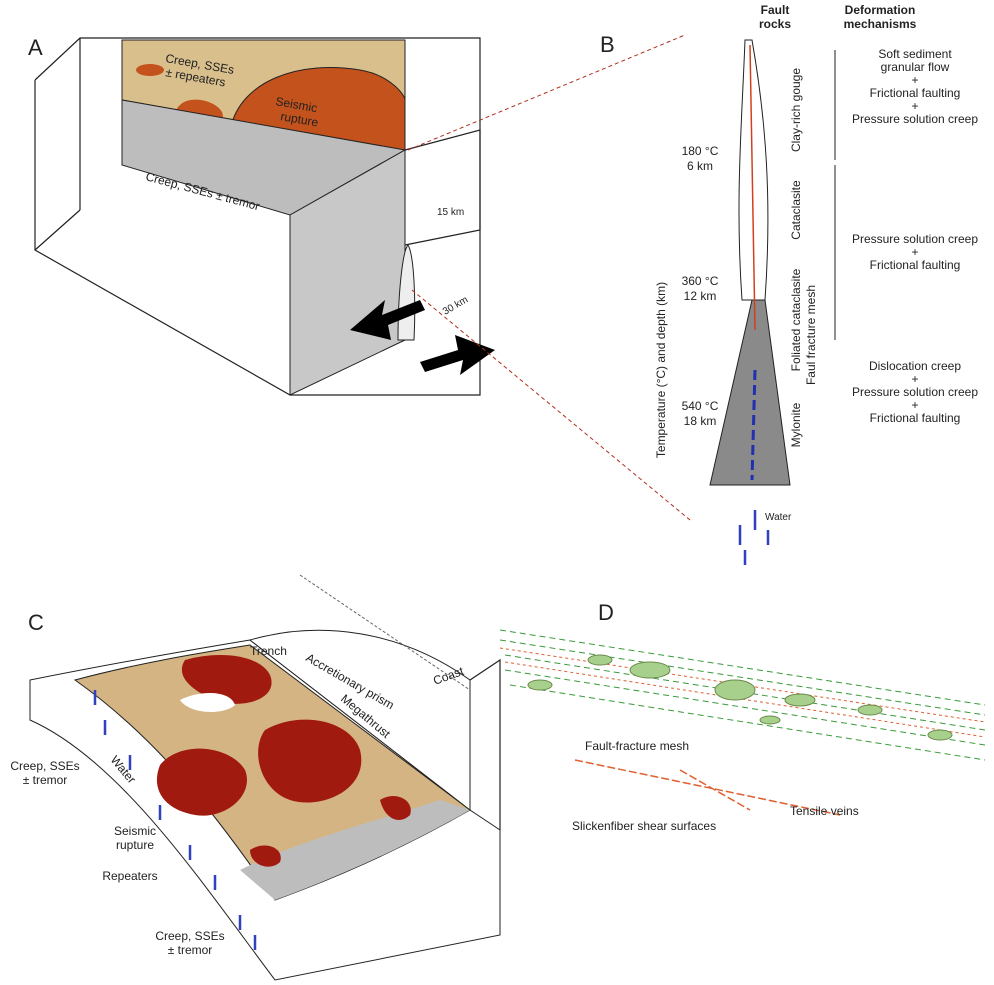 This screenshot has width=994, height=985. I want to click on surface-line, so click(385, 632).